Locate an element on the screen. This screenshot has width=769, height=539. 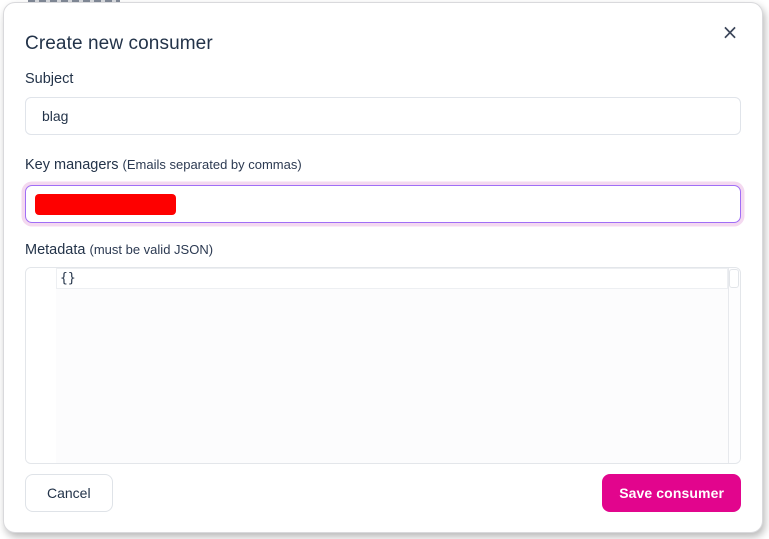
save-consumer-button: Save consumer is located at coordinates (671, 493).